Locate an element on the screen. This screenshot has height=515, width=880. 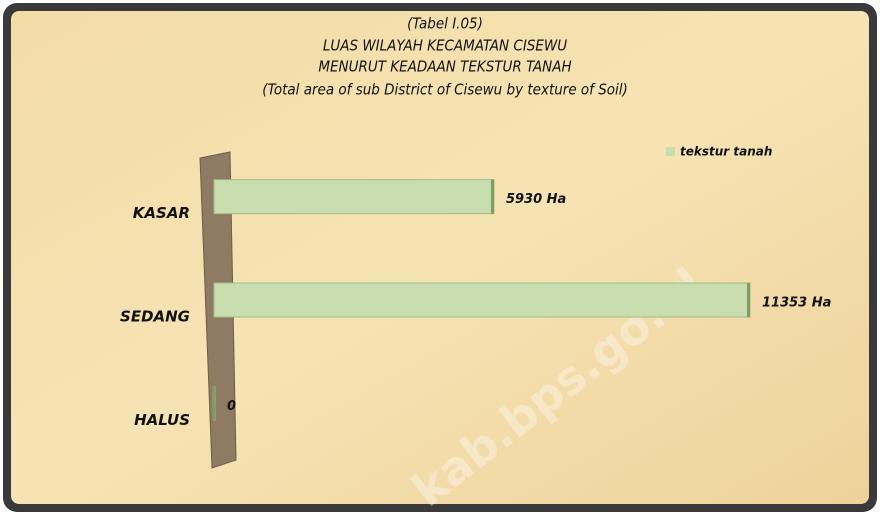
chart-title: LUAS WILAYAH KECAMATAN CISEWU is located at coordinates (445, 46).